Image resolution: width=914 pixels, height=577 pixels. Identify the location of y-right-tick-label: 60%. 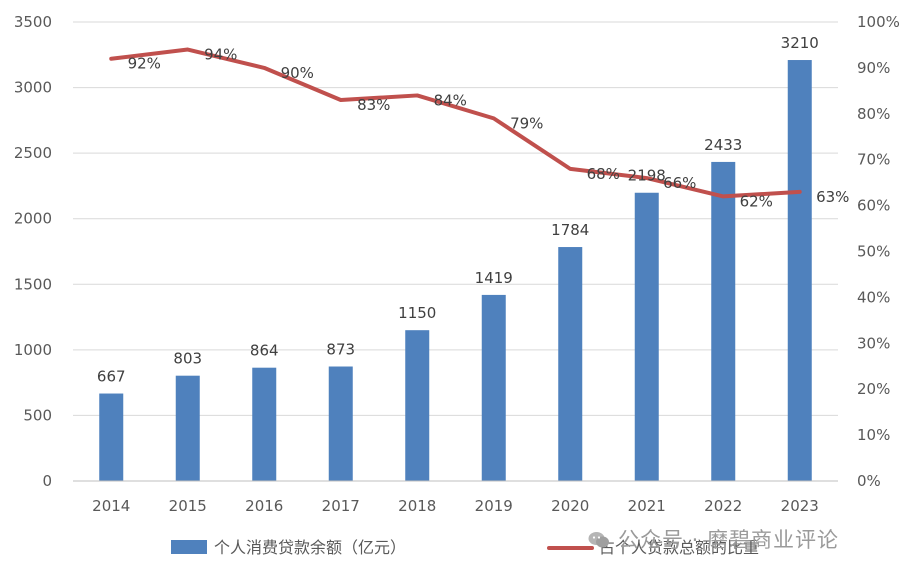
(873, 206).